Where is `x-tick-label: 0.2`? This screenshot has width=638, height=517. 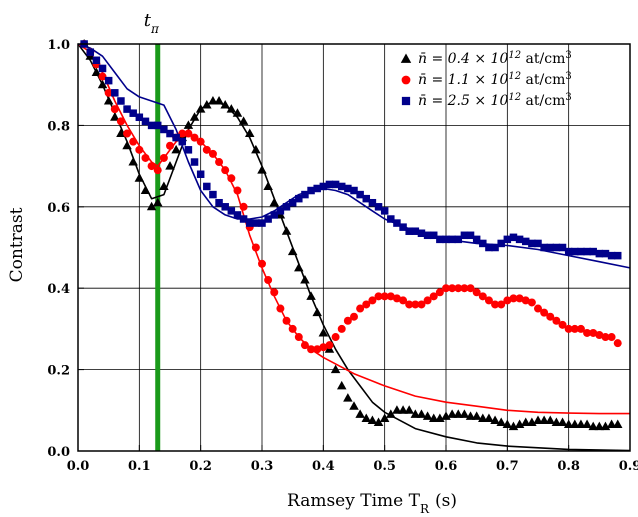 x-tick-label: 0.2 is located at coordinates (200, 466).